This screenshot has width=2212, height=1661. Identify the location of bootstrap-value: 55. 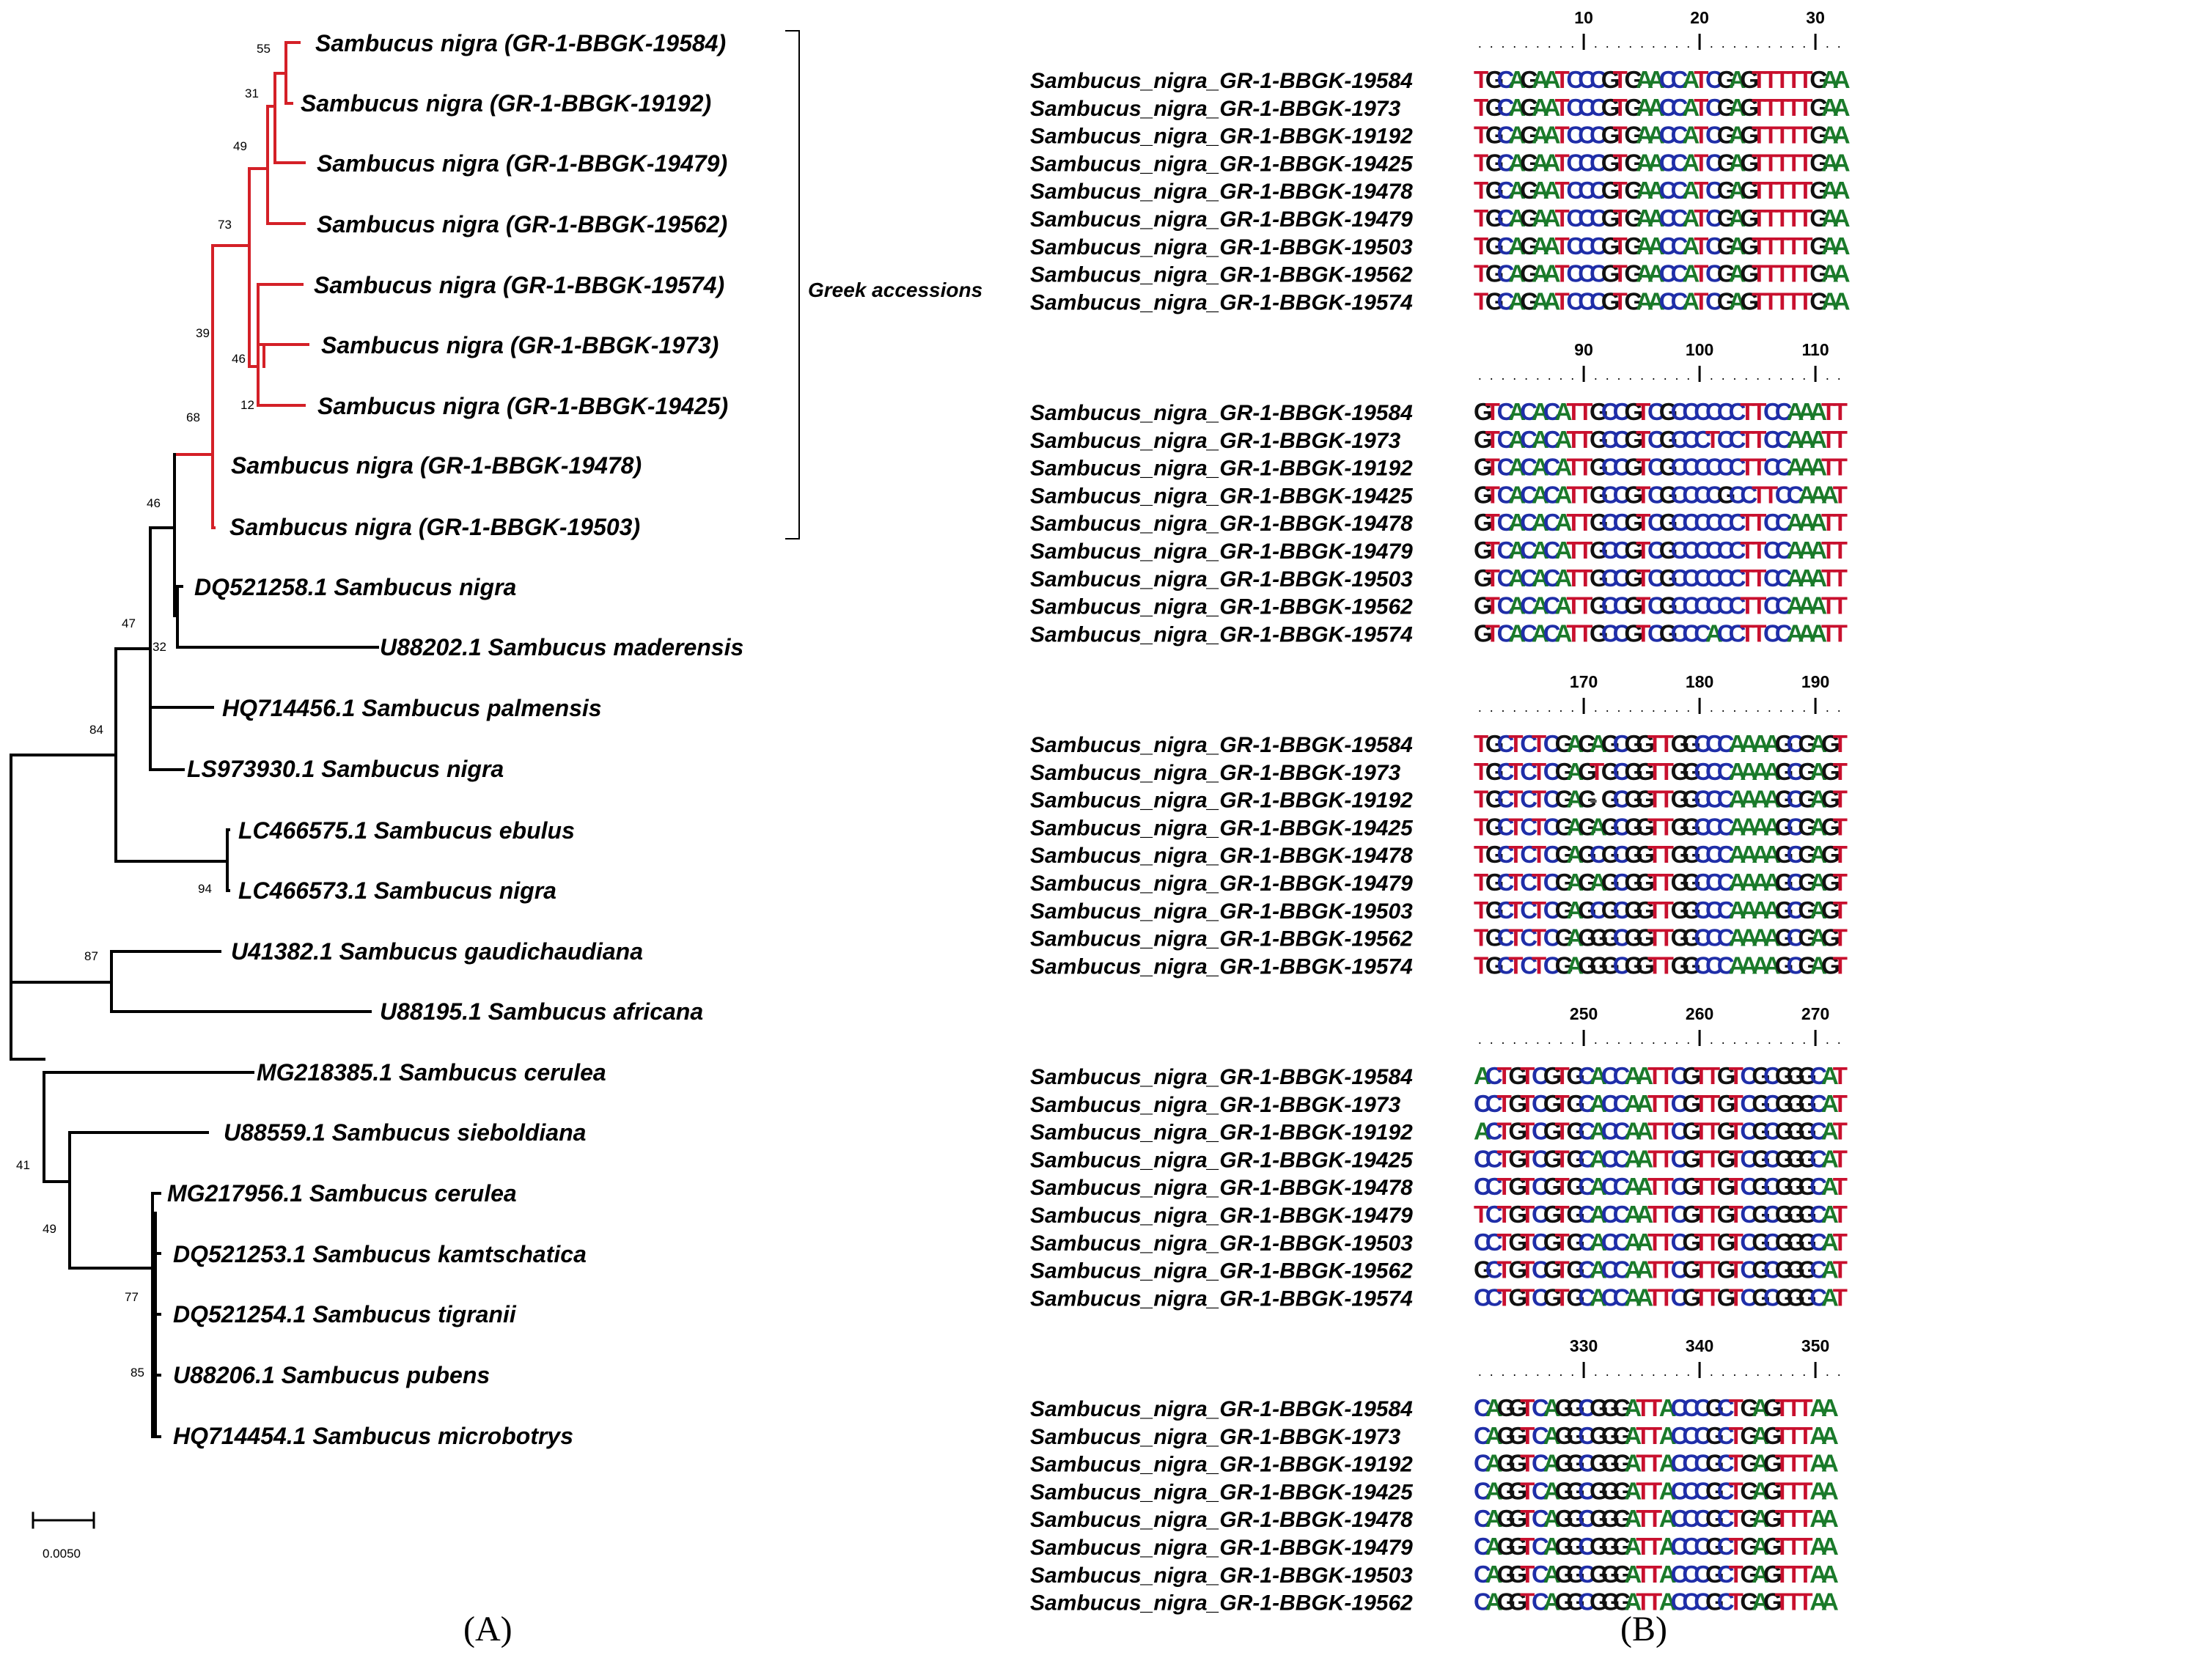
(264, 49).